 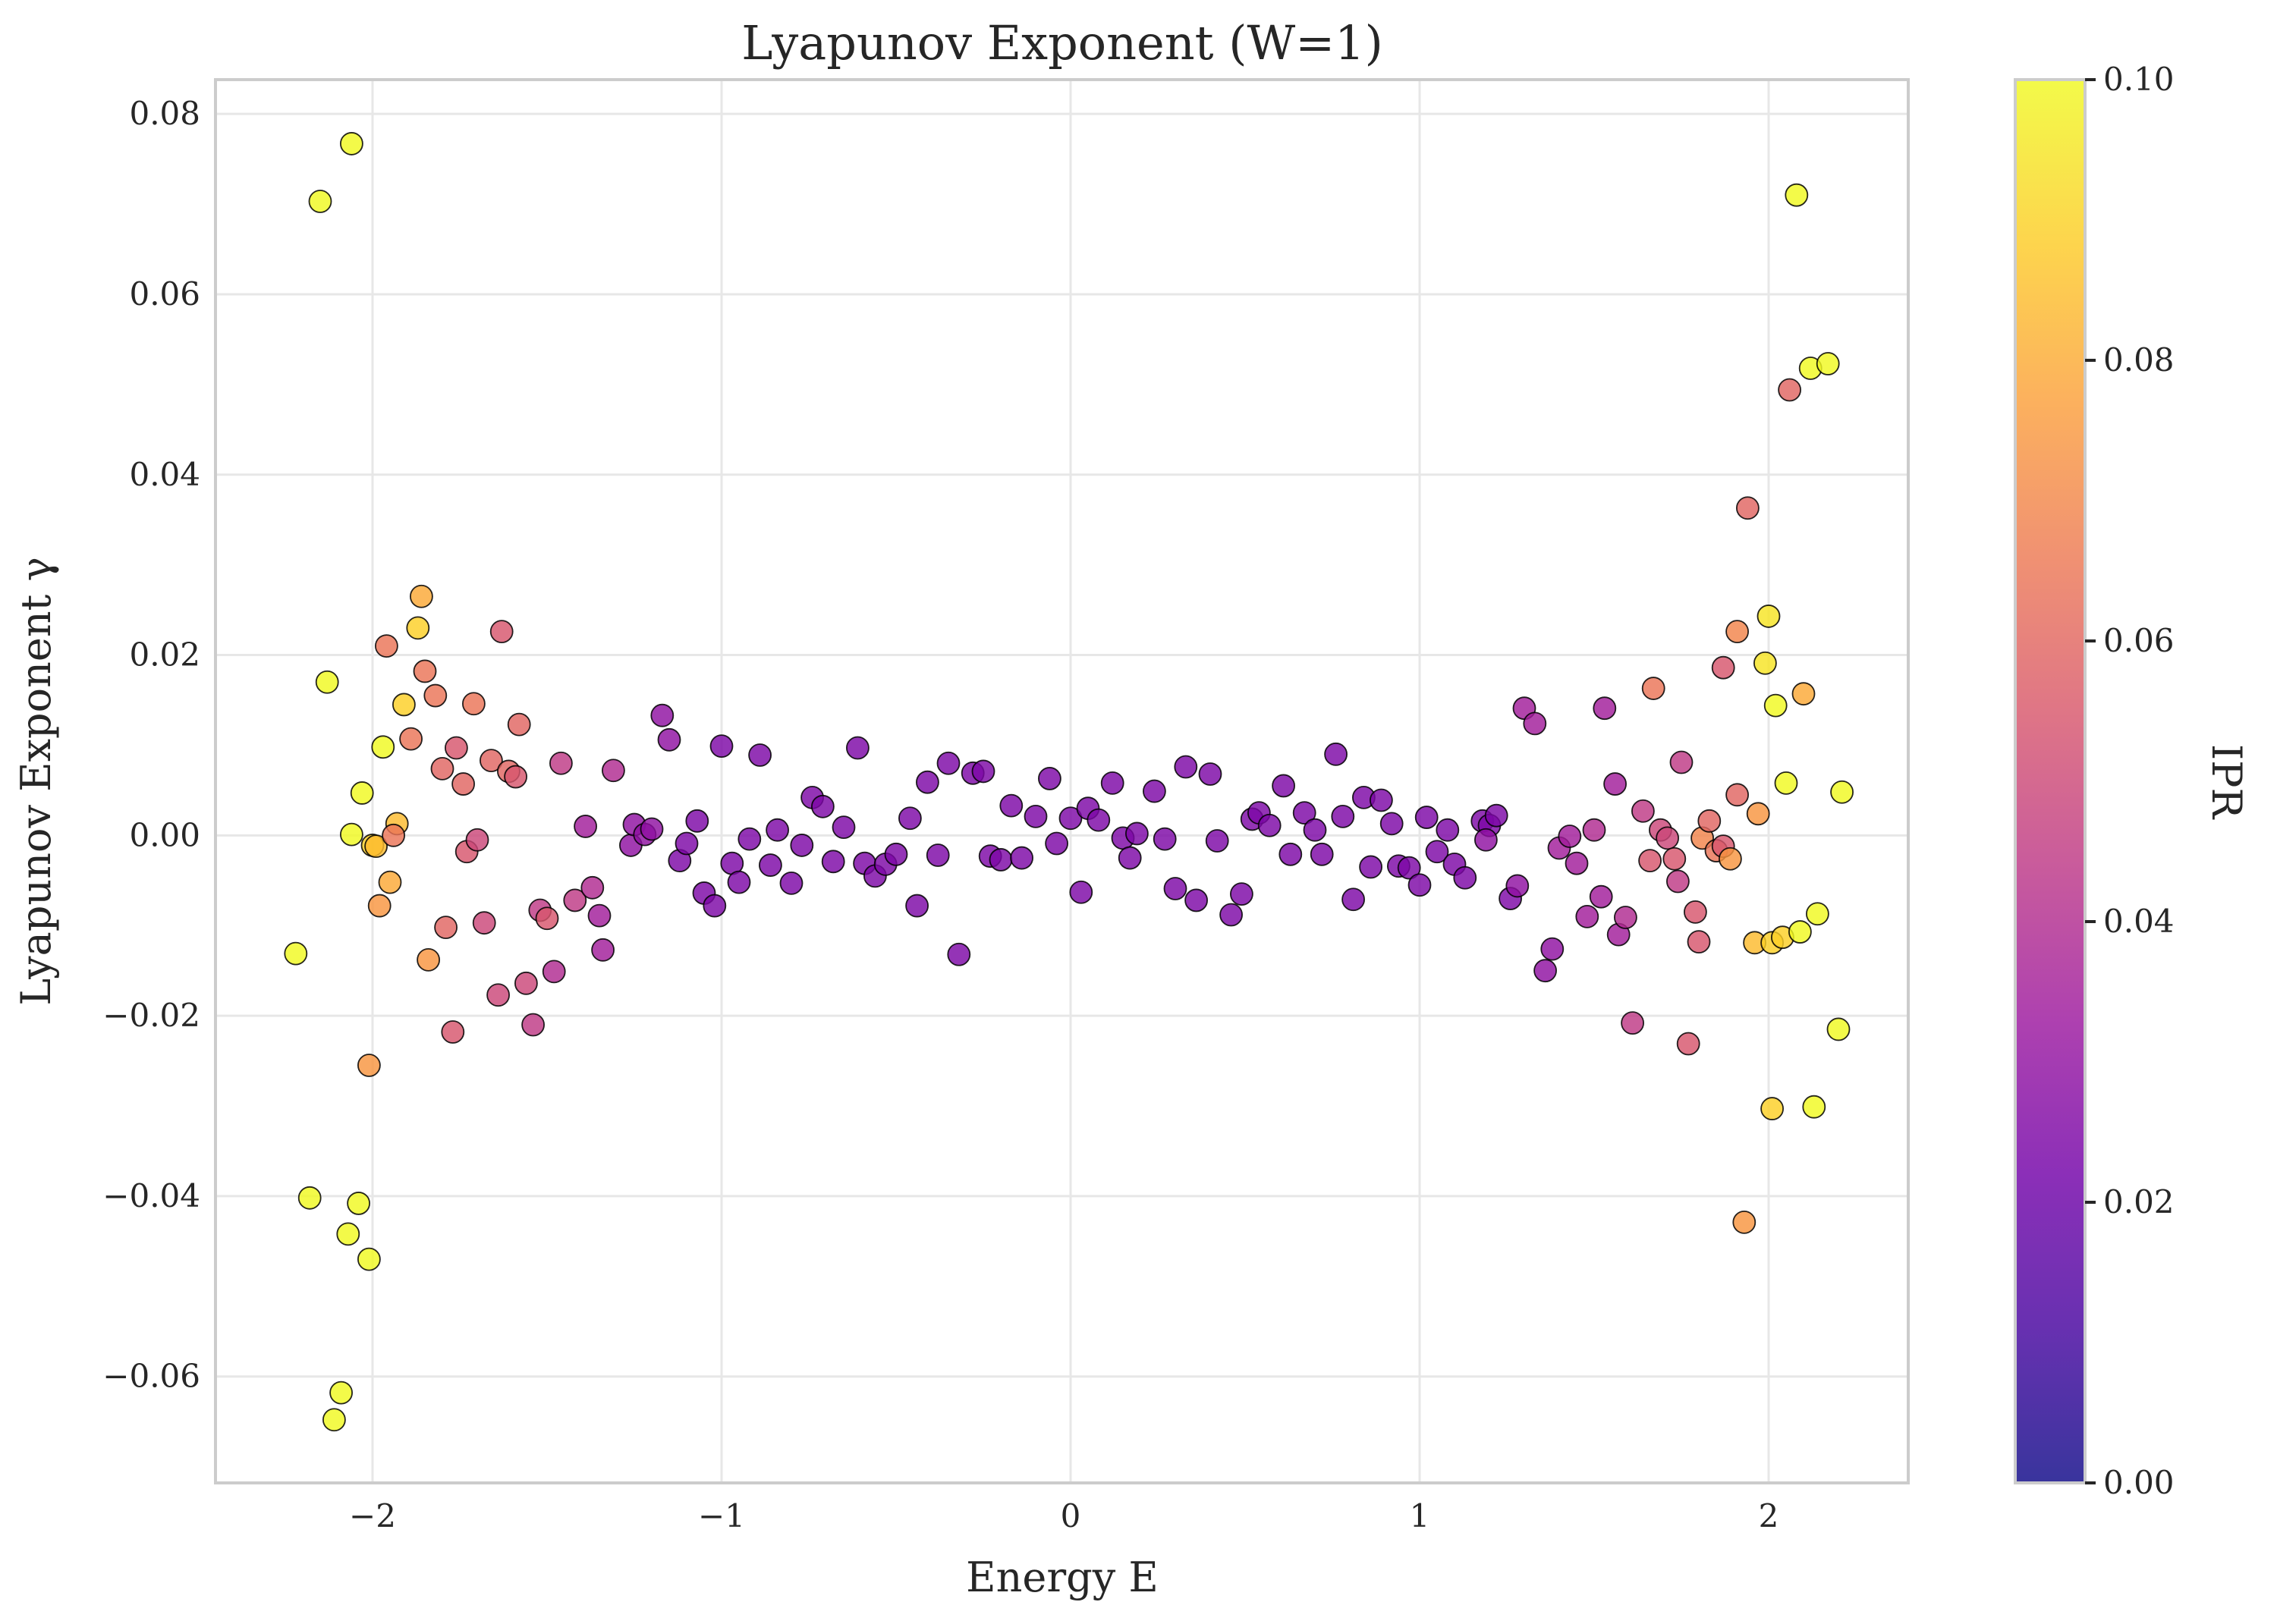 What do you see at coordinates (721, 1515) in the screenshot?
I see `x-tick-label: −1` at bounding box center [721, 1515].